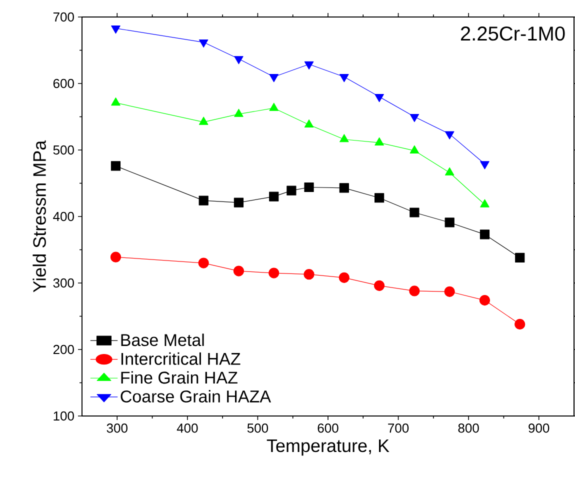 This screenshot has width=575, height=477. I want to click on x-tick-label: 700, so click(398, 428).